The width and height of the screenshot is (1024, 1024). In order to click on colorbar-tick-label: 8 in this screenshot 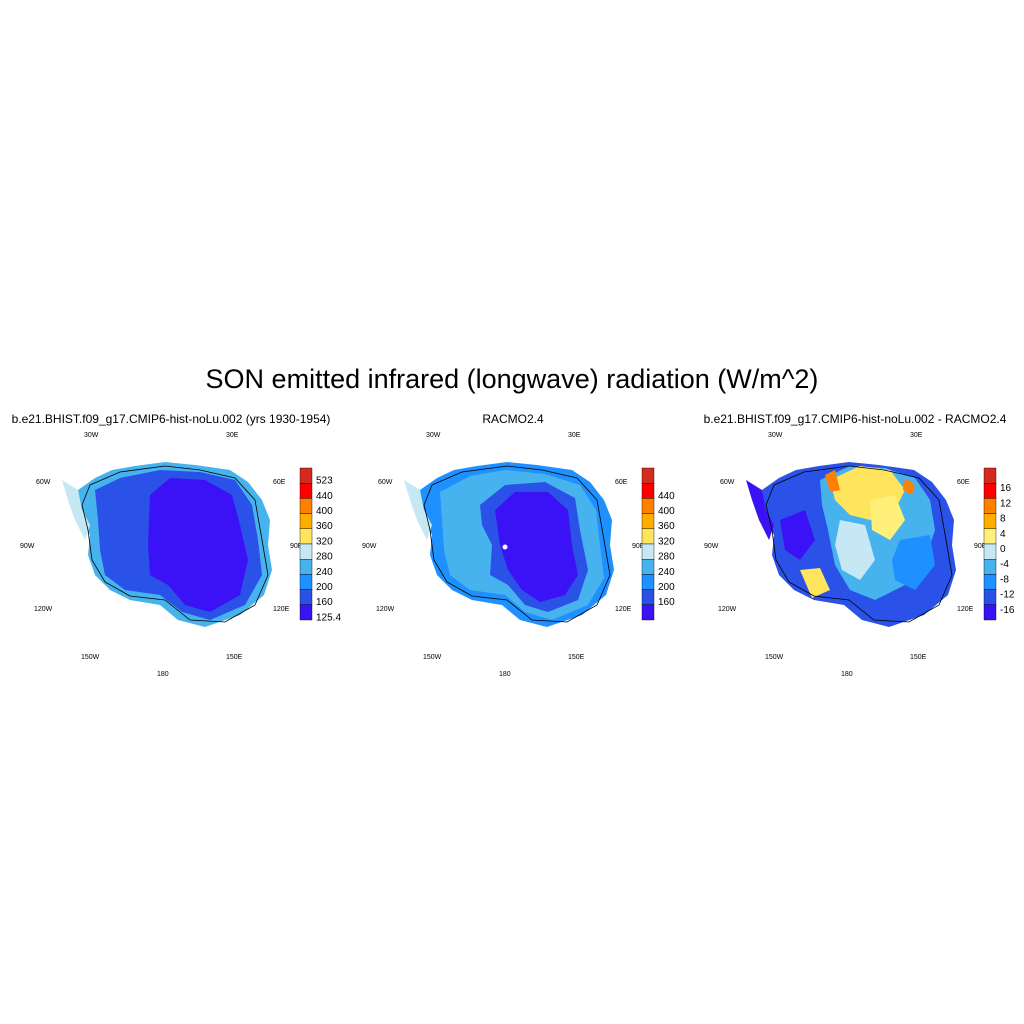, I will do `click(1003, 519)`.